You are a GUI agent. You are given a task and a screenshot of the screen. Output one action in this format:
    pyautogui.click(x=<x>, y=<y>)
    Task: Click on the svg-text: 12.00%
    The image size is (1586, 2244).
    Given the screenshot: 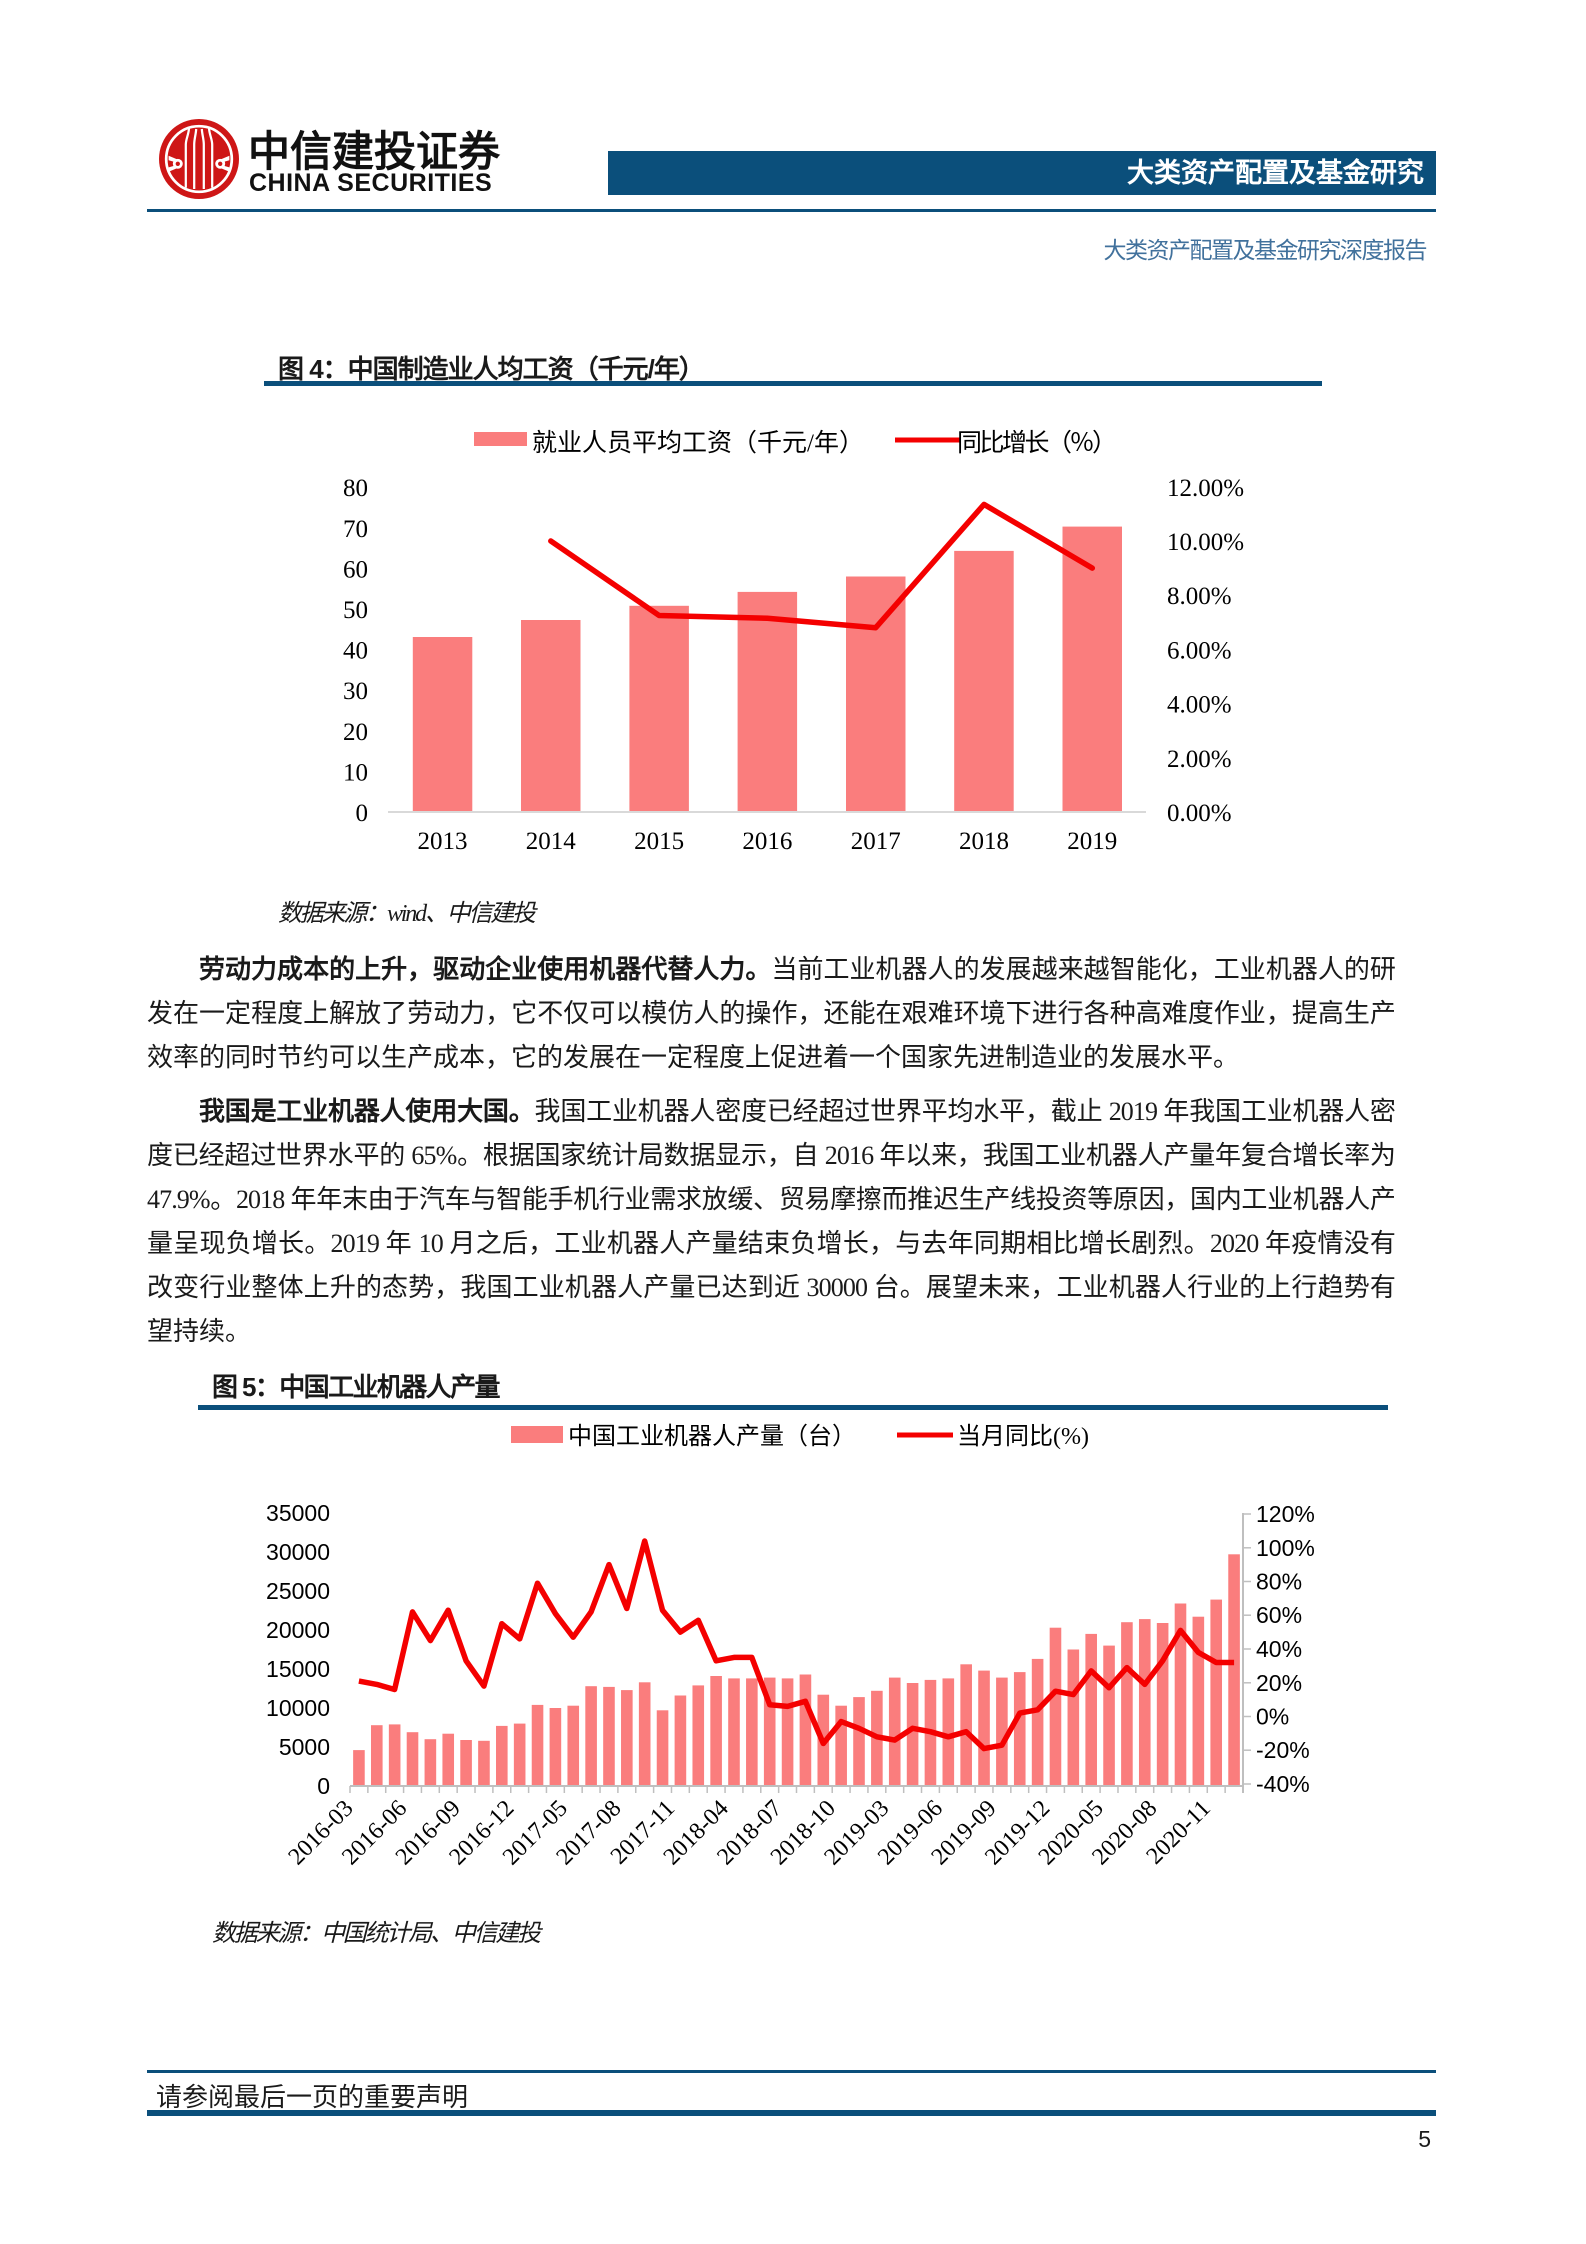 What is the action you would take?
    pyautogui.click(x=1205, y=488)
    